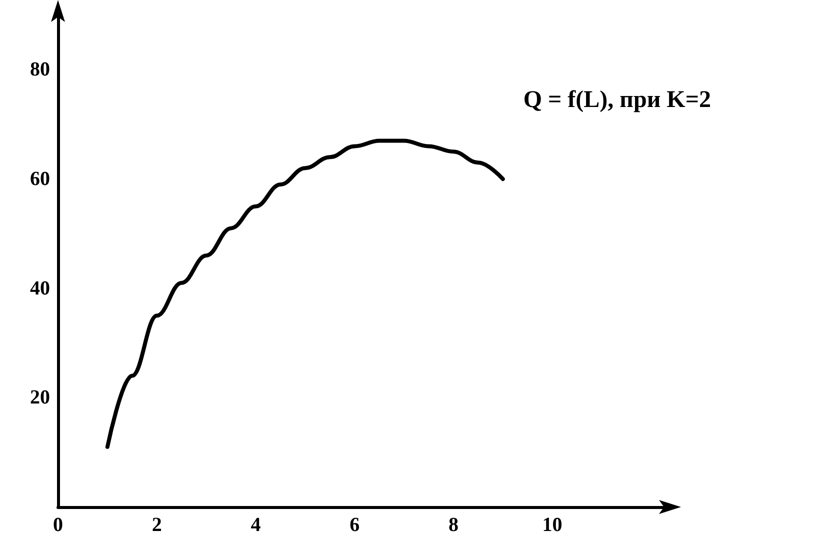 This screenshot has height=552, width=816. I want to click on x-tick-label: 8, so click(453, 525).